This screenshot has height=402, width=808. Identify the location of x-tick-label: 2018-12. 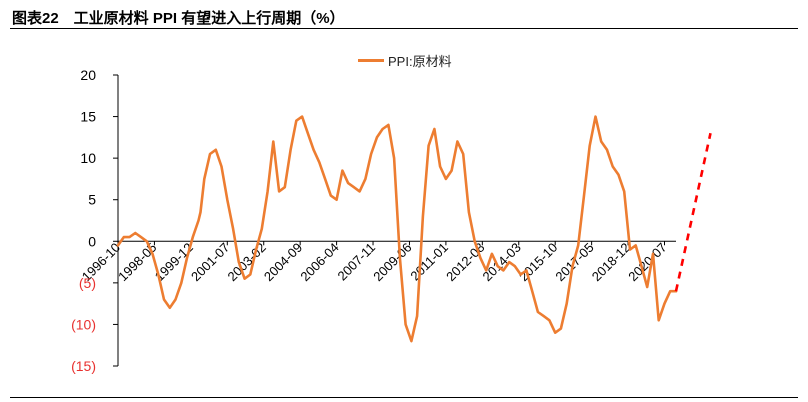
(611, 262).